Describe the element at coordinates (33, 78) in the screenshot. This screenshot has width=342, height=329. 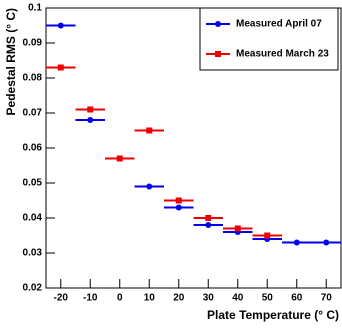
I see `y-tick-label: 0.08` at that location.